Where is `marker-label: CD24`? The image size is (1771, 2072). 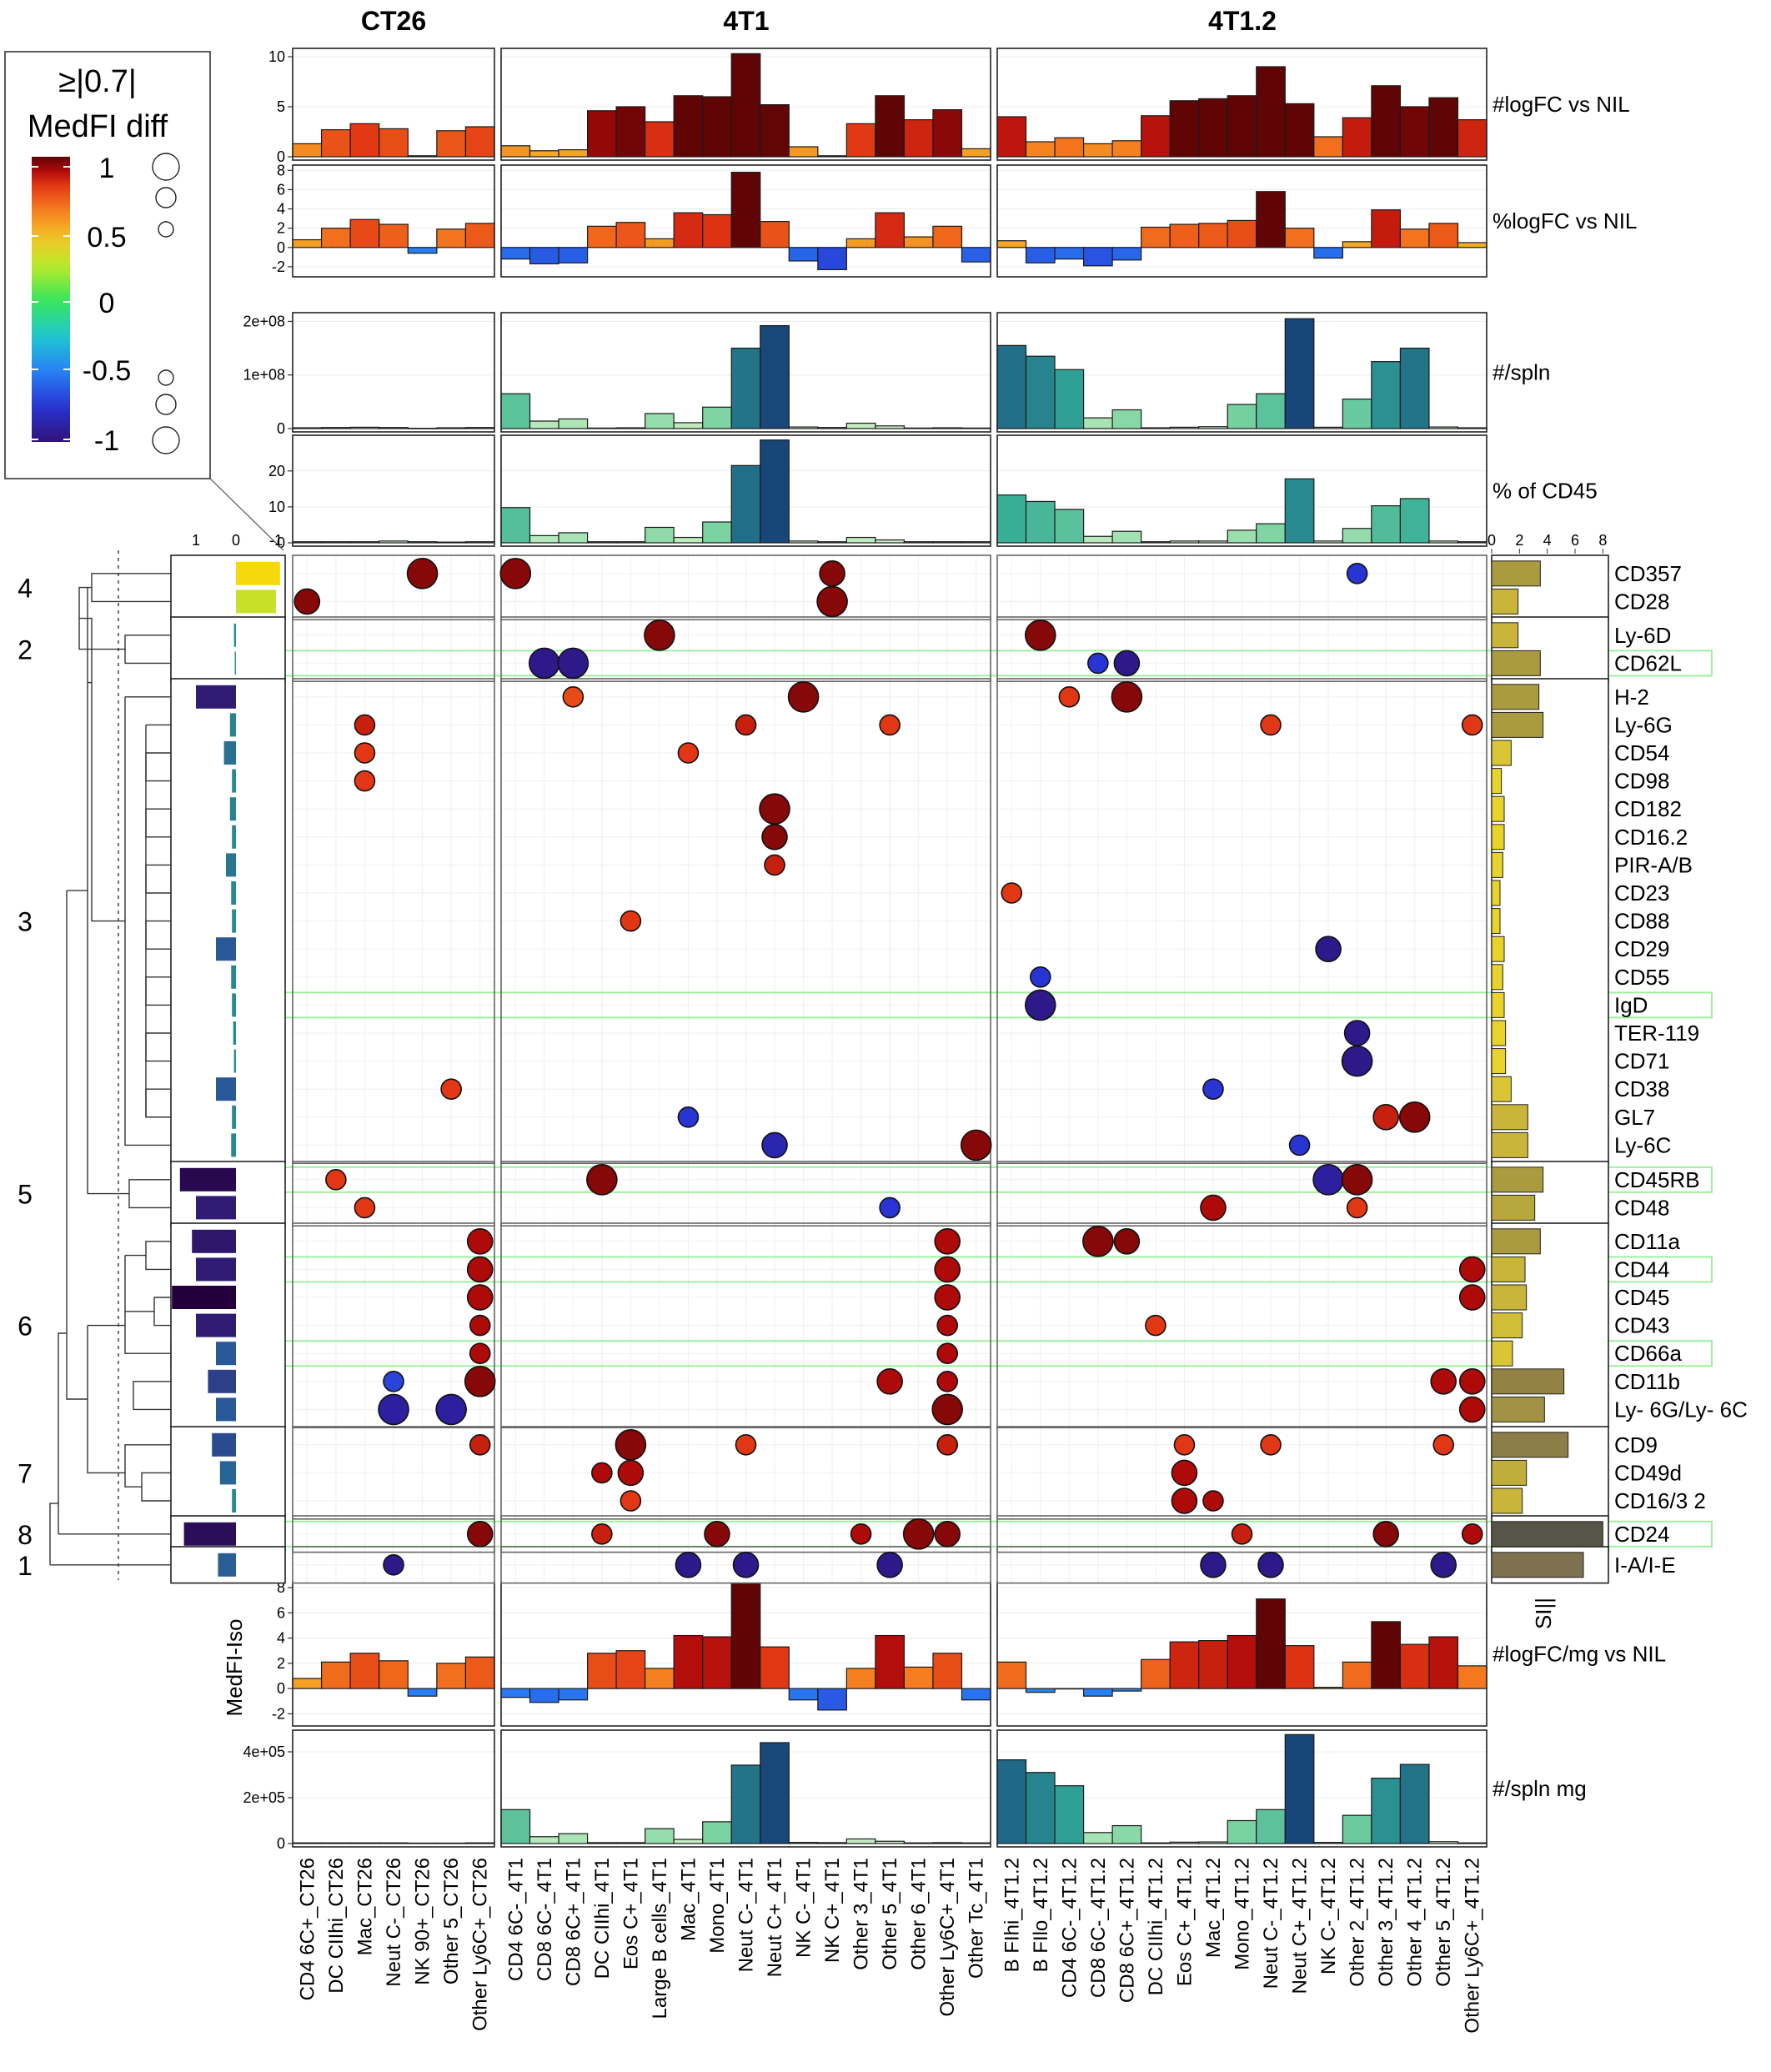
marker-label: CD24 is located at coordinates (1641, 1534).